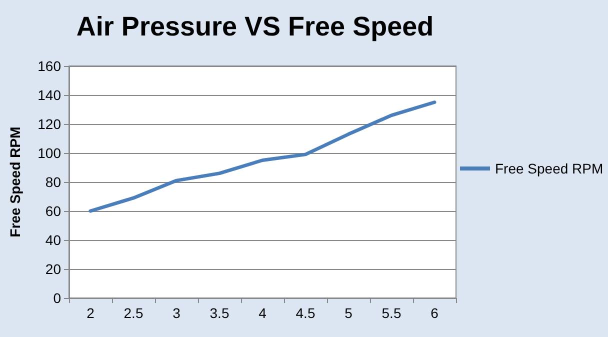  I want to click on y-tick-label: 60, so click(53, 211).